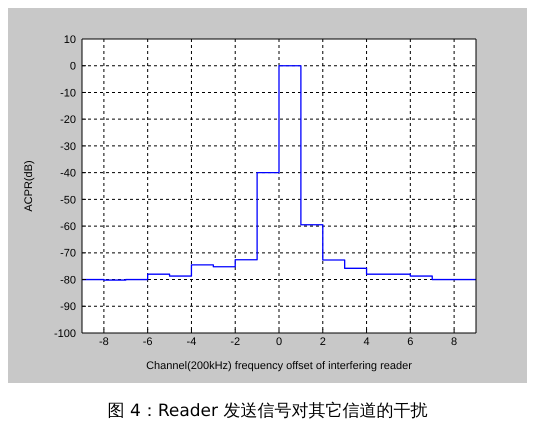 The image size is (535, 435). Describe the element at coordinates (279, 366) in the screenshot. I see `x-axis-title: Channel(200kHz) frequency offset of interfering reader` at that location.